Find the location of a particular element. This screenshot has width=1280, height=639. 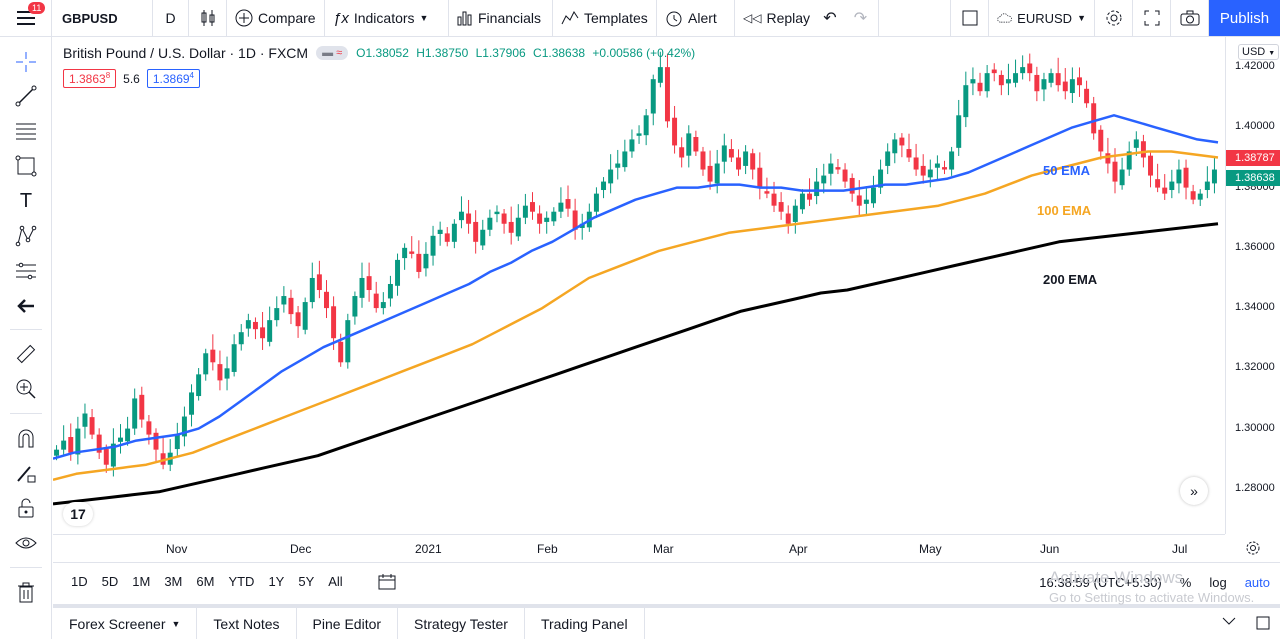

auto-scale-button: auto is located at coordinates (1257, 582).